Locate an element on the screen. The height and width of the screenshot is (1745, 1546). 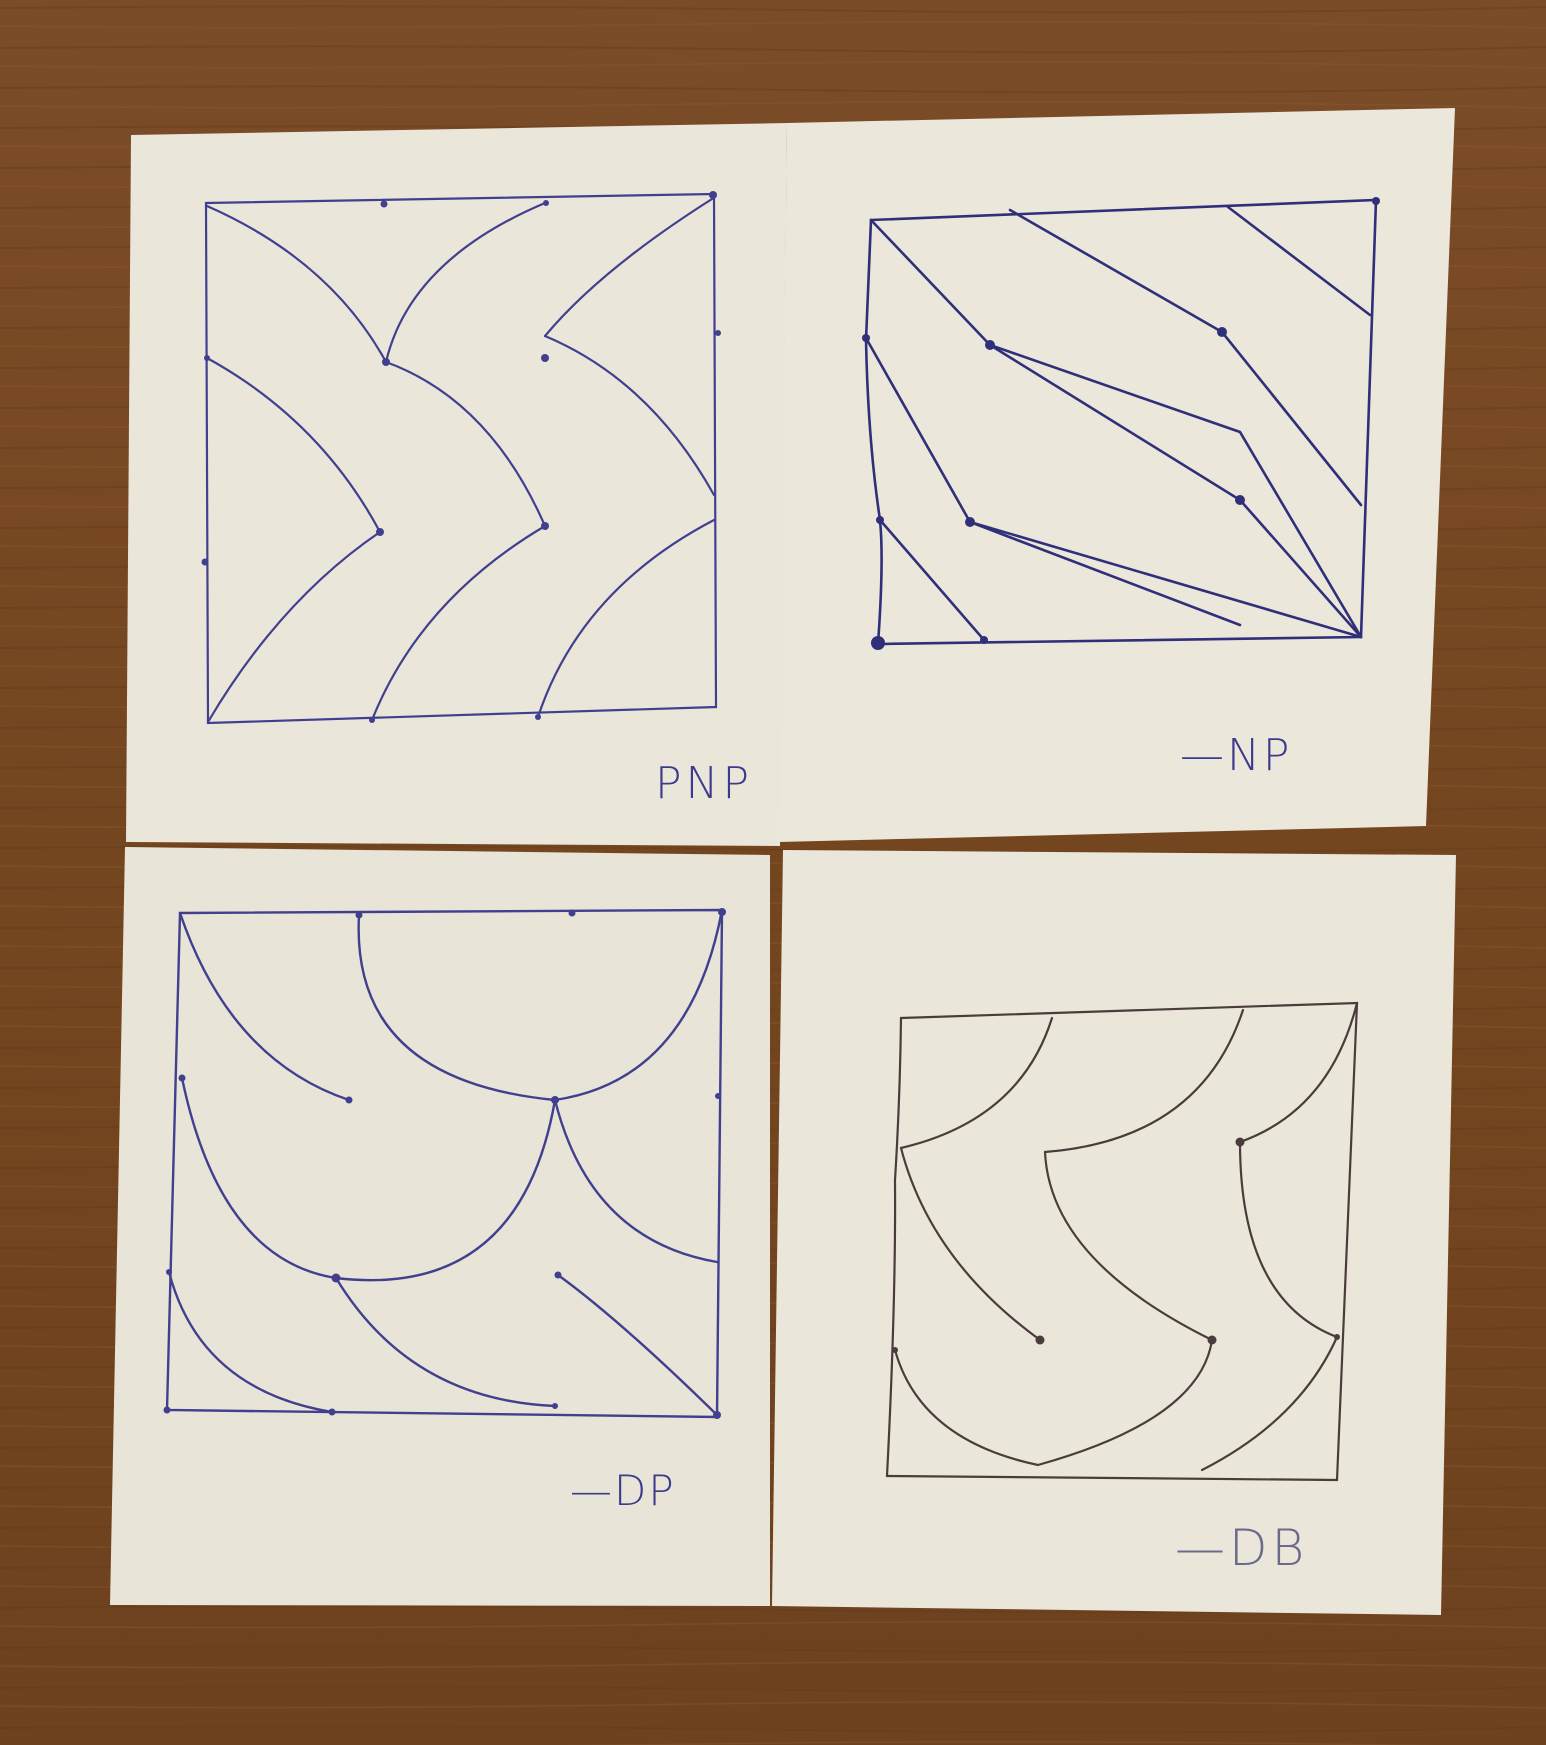
card-label: PNP is located at coordinates (704, 783).